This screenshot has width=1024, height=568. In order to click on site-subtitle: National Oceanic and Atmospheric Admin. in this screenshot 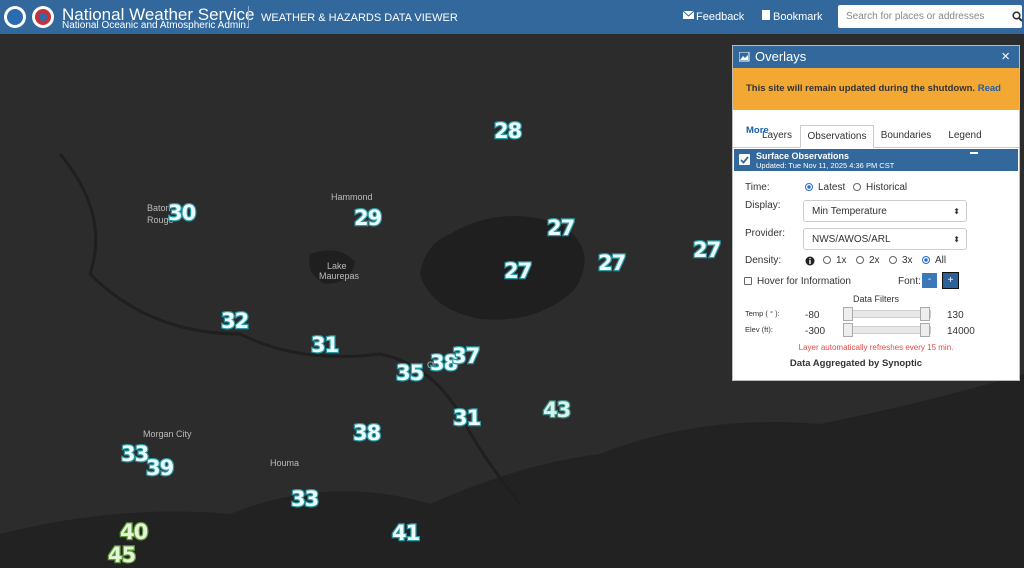, I will do `click(155, 25)`.